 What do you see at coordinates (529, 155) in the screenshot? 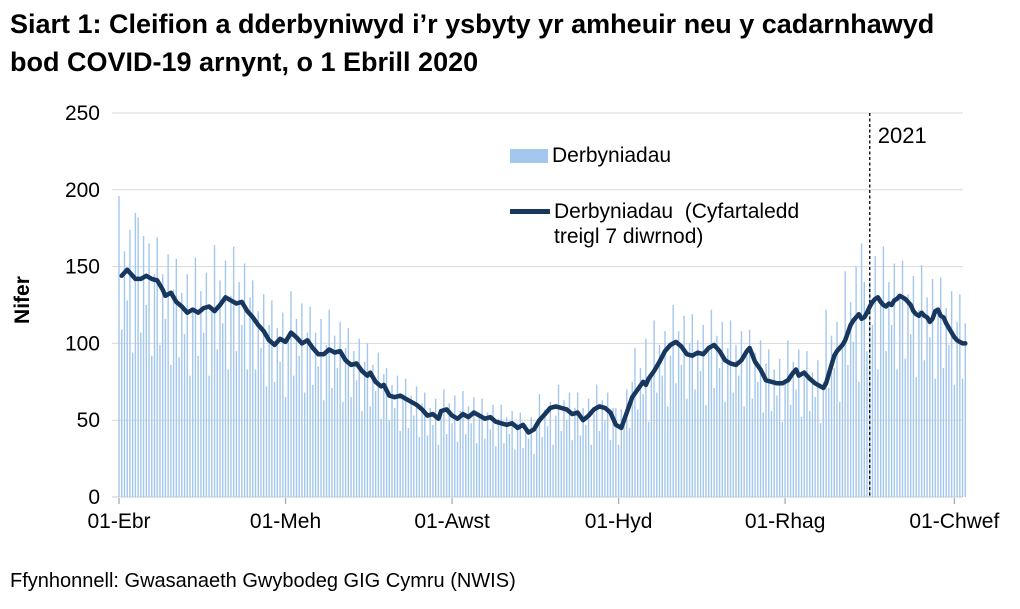
I see `bars-swatch` at bounding box center [529, 155].